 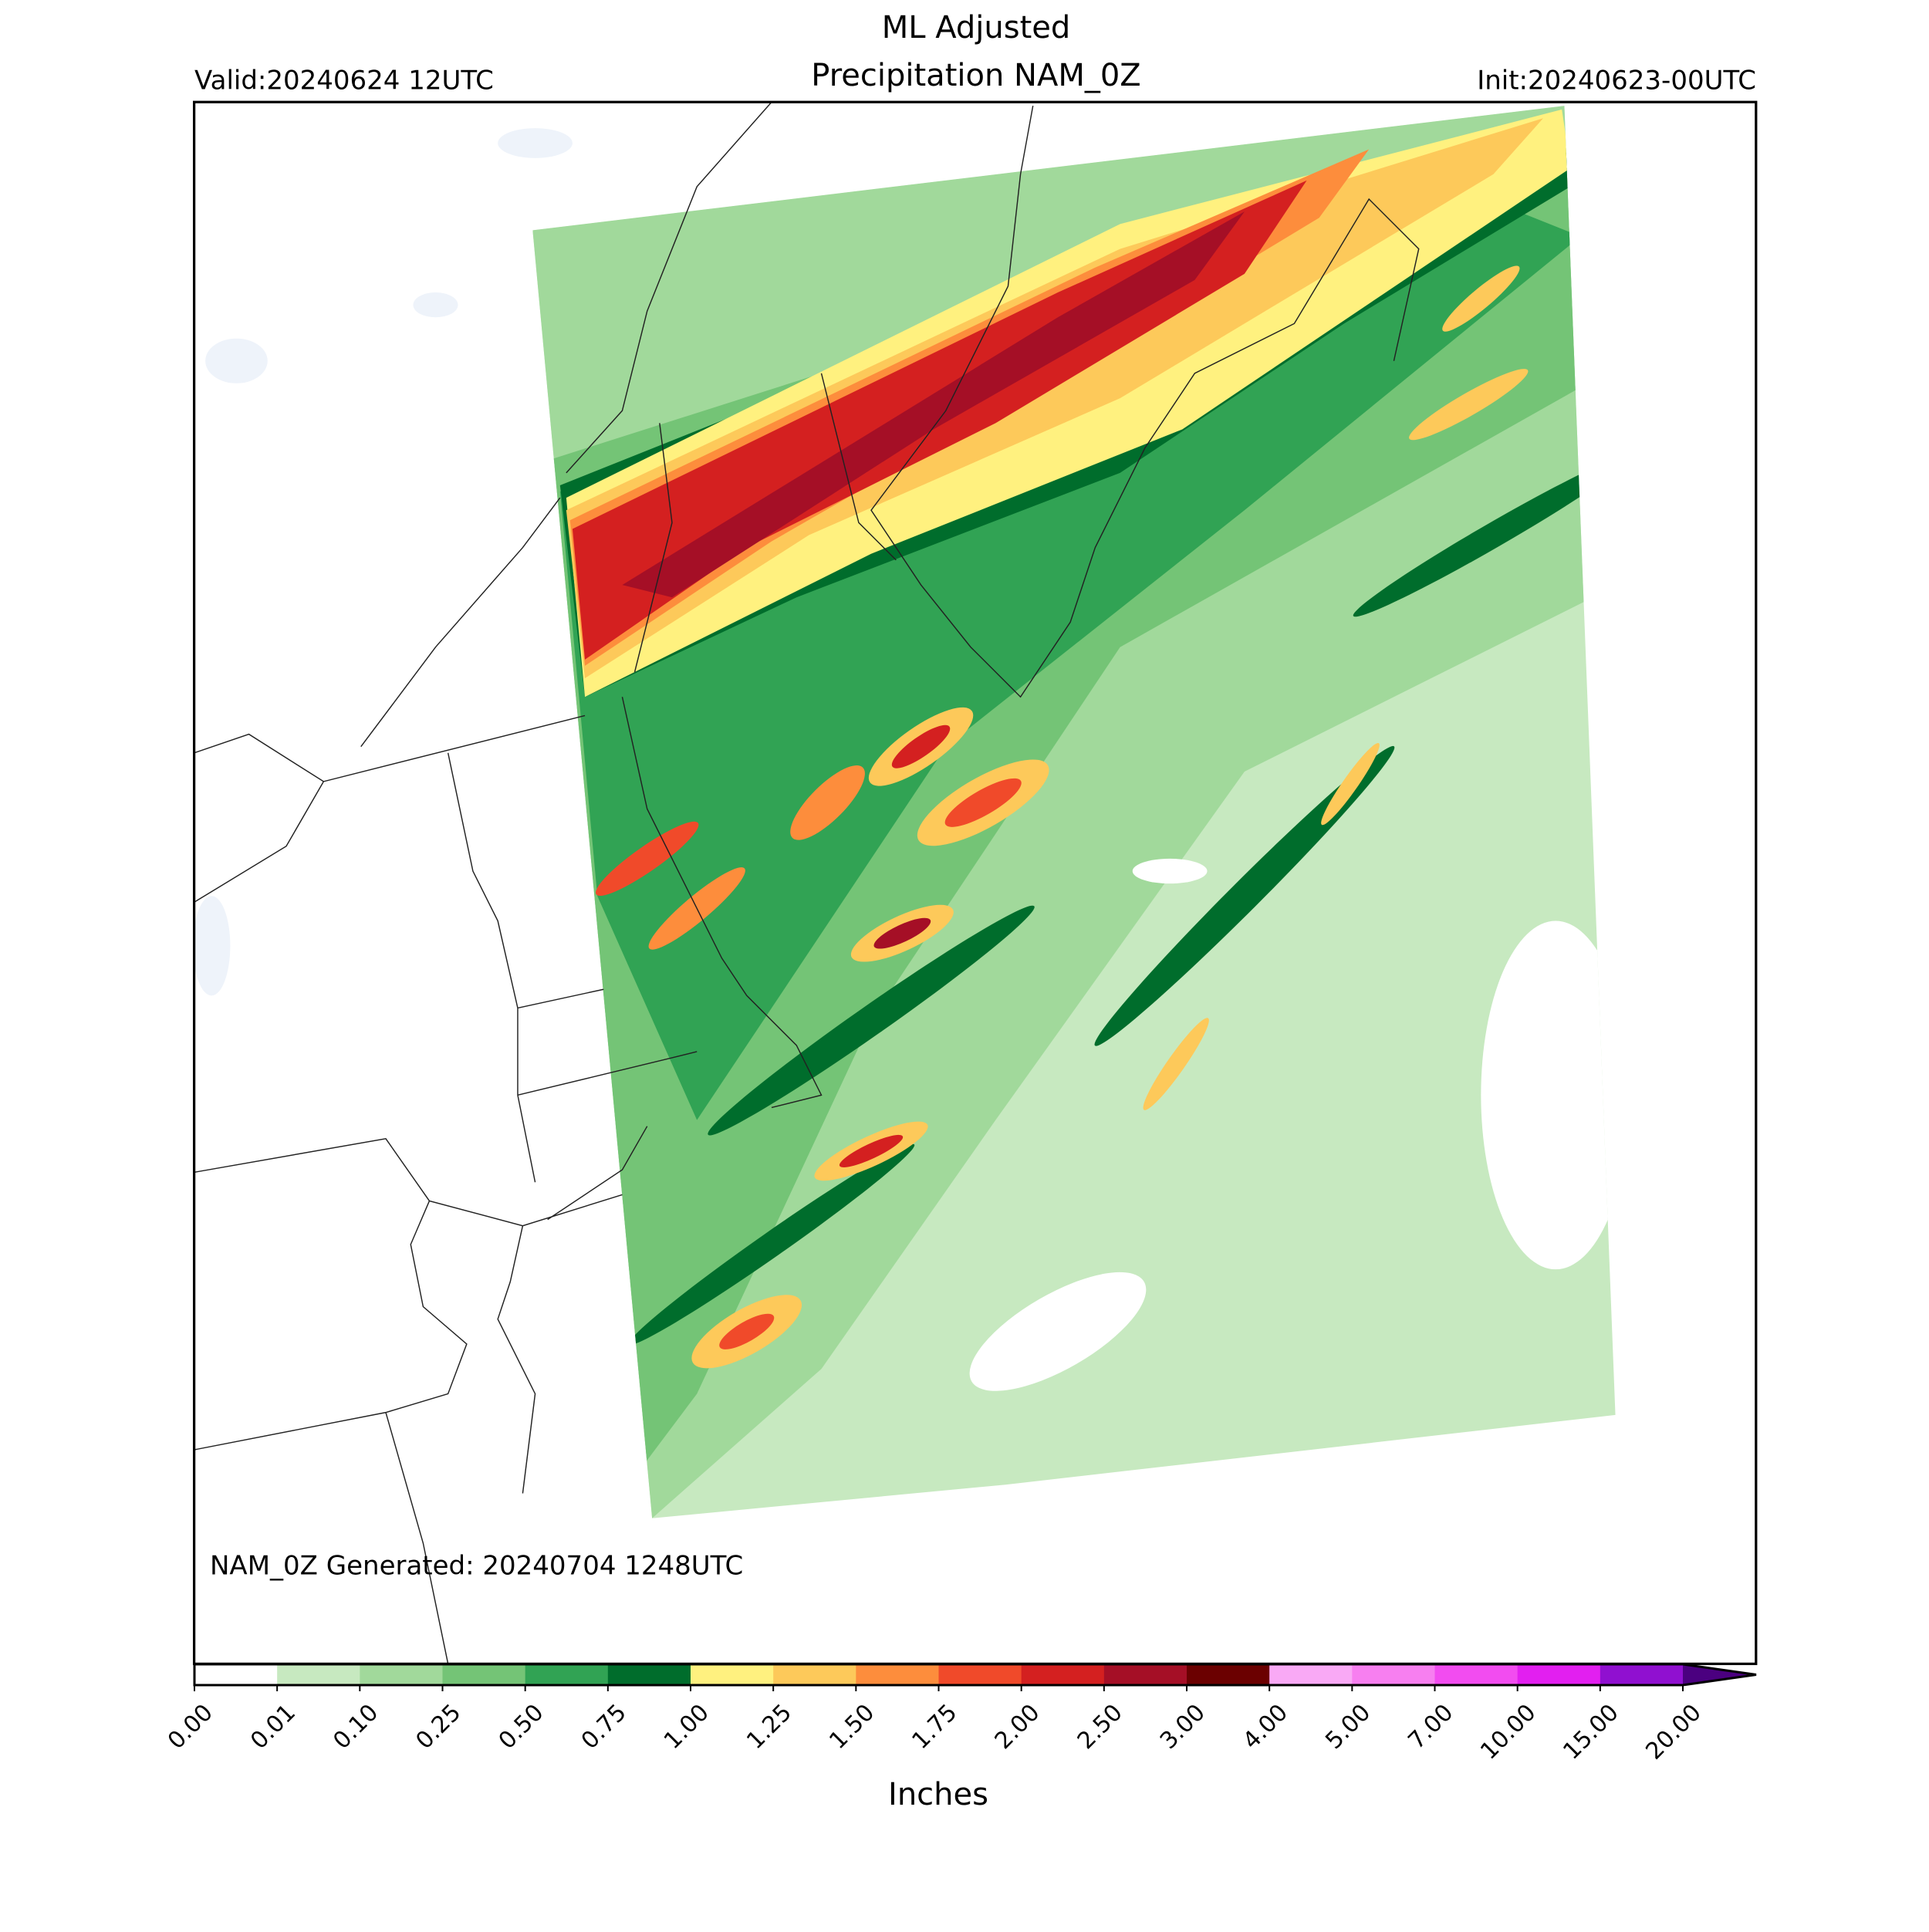 What do you see at coordinates (1508, 1732) in the screenshot?
I see `colorbar-tick-label: 10.00` at bounding box center [1508, 1732].